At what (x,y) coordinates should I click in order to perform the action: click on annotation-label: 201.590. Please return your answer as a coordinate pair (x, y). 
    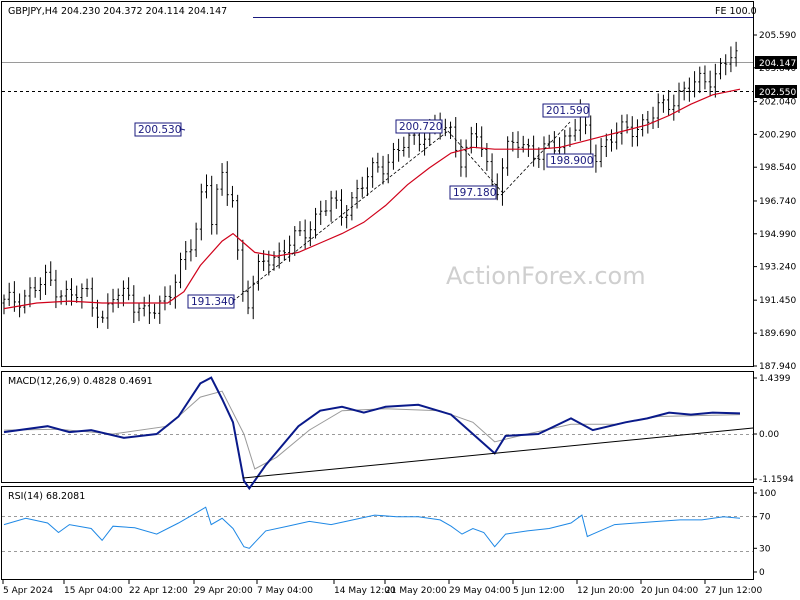
    Looking at the image, I should click on (567, 111).